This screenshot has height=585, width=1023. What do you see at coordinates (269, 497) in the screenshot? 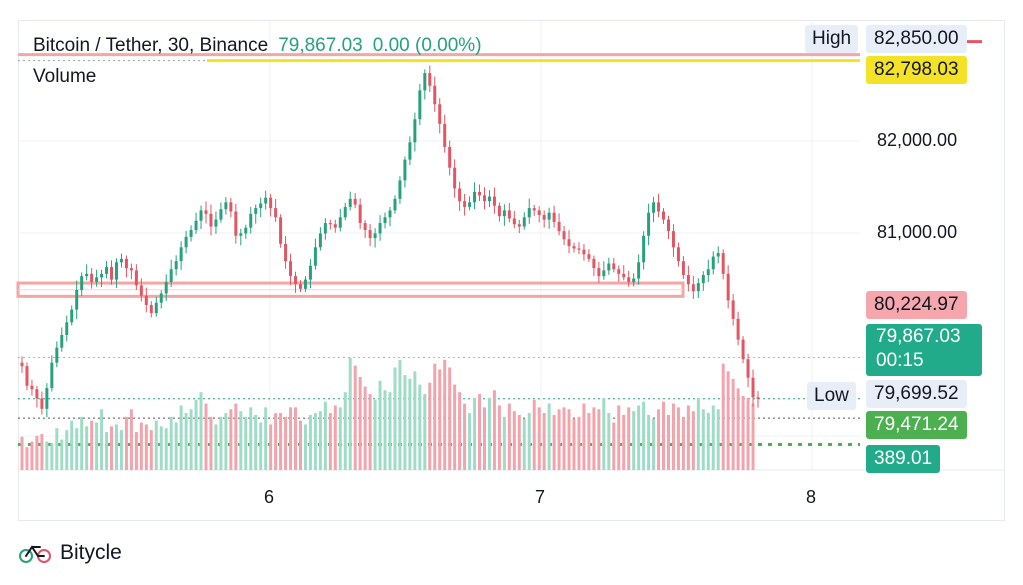
I see `time-tick-label: 6` at bounding box center [269, 497].